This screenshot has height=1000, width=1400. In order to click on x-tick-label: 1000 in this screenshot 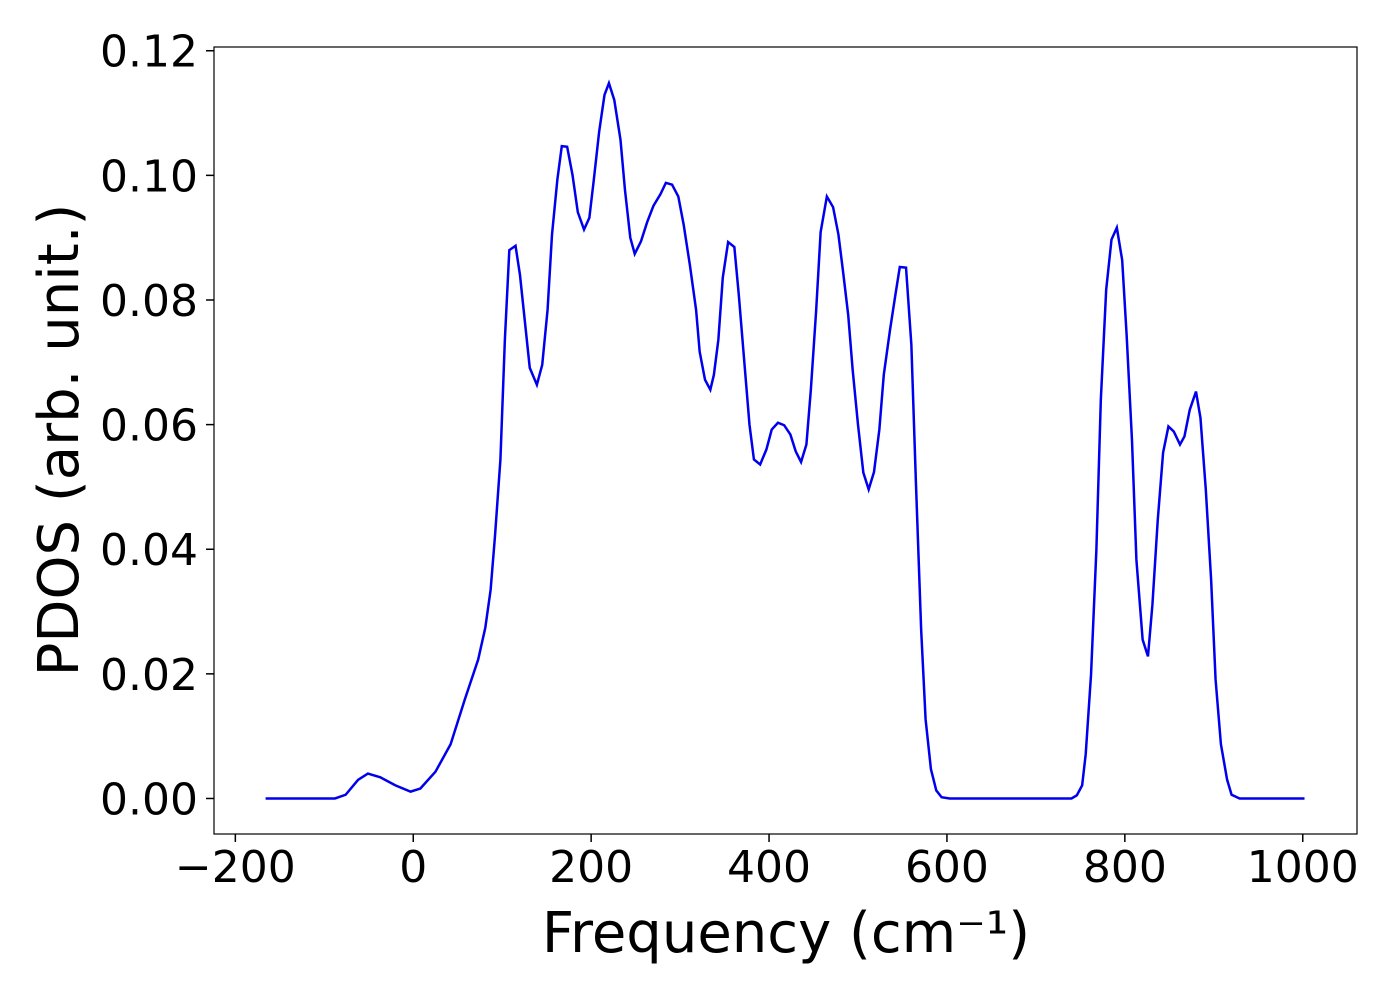, I will do `click(1303, 867)`.